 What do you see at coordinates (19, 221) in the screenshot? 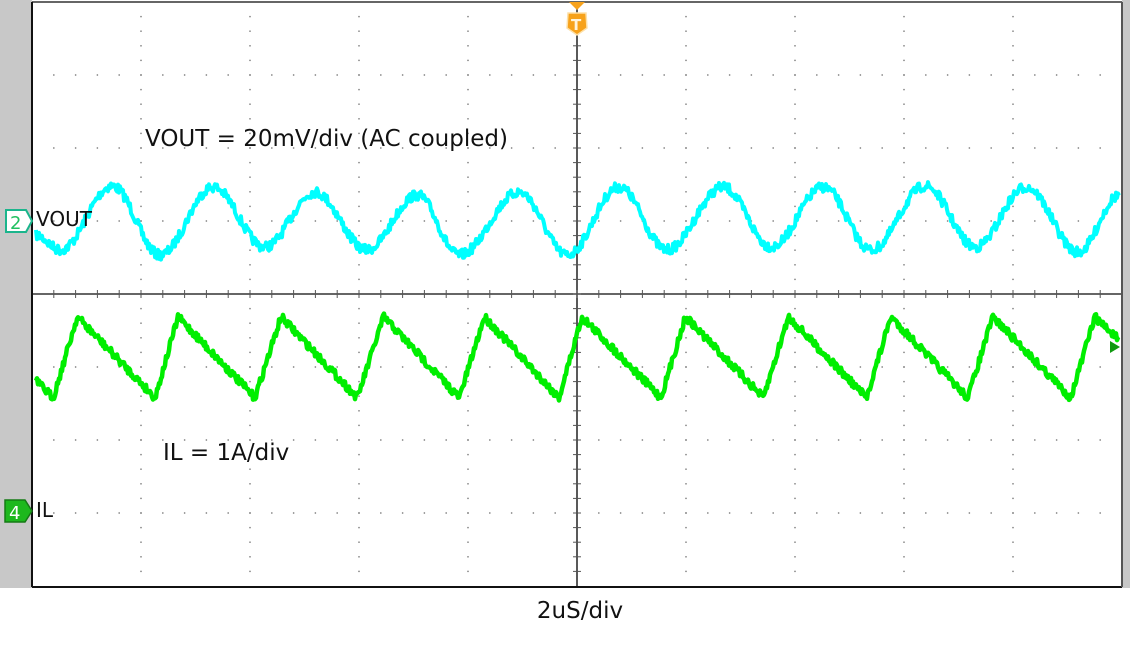
I see `channel-2-marker: 2` at bounding box center [19, 221].